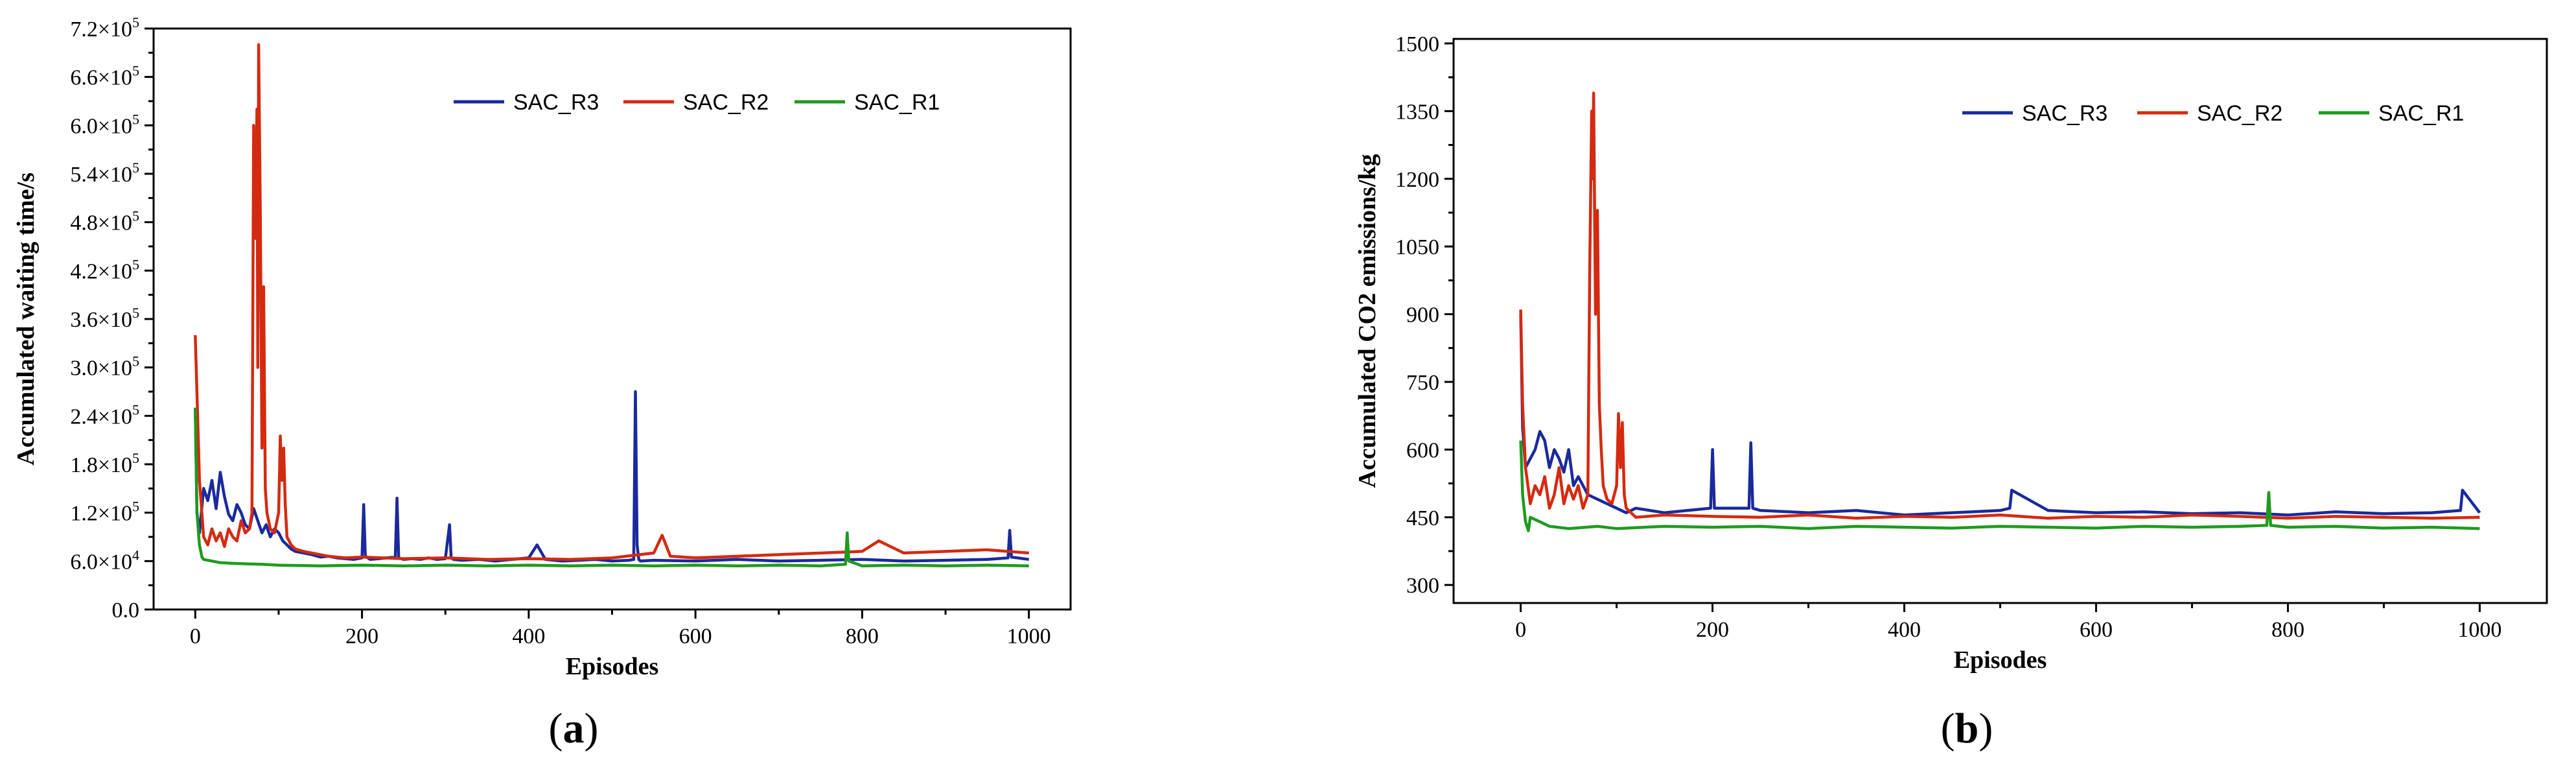  I want to click on y-tick-label: 450, so click(1423, 518).